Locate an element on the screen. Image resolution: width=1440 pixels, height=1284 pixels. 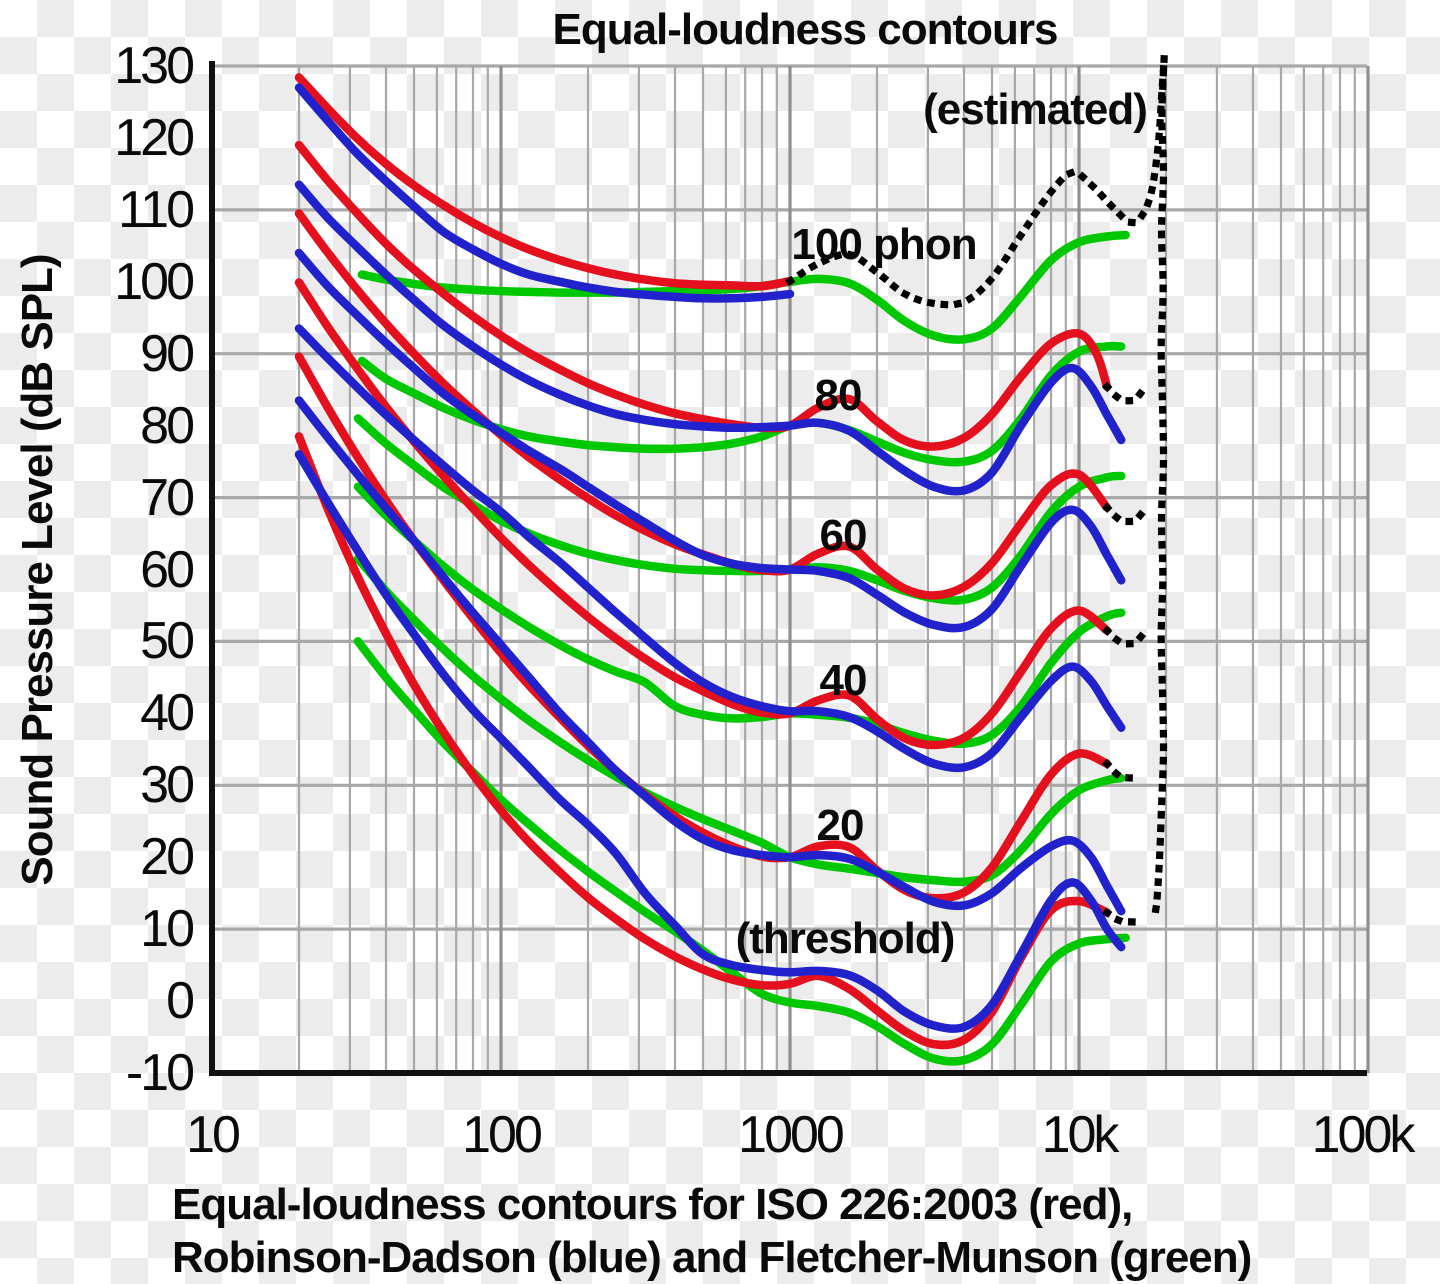
y-tick-label-100: 100 is located at coordinates (154, 281).